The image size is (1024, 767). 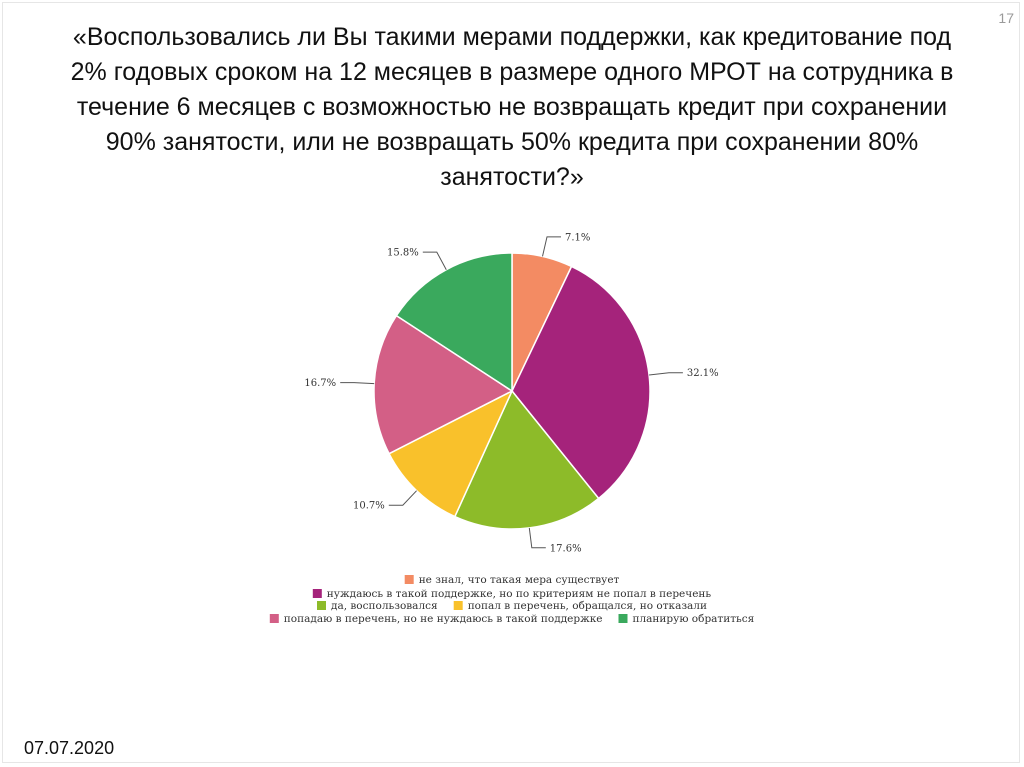 What do you see at coordinates (434, 260) in the screenshot?
I see `leader-line-plan-to-apply` at bounding box center [434, 260].